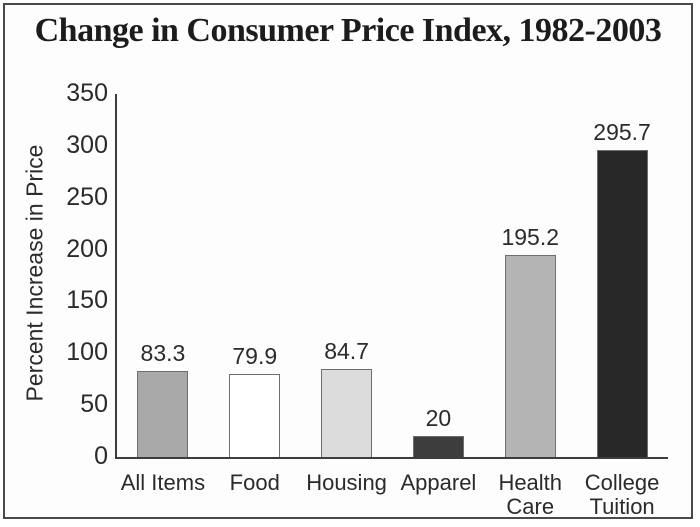 The image size is (700, 527). What do you see at coordinates (255, 356) in the screenshot?
I see `bar-value-label-food: 79.9` at bounding box center [255, 356].